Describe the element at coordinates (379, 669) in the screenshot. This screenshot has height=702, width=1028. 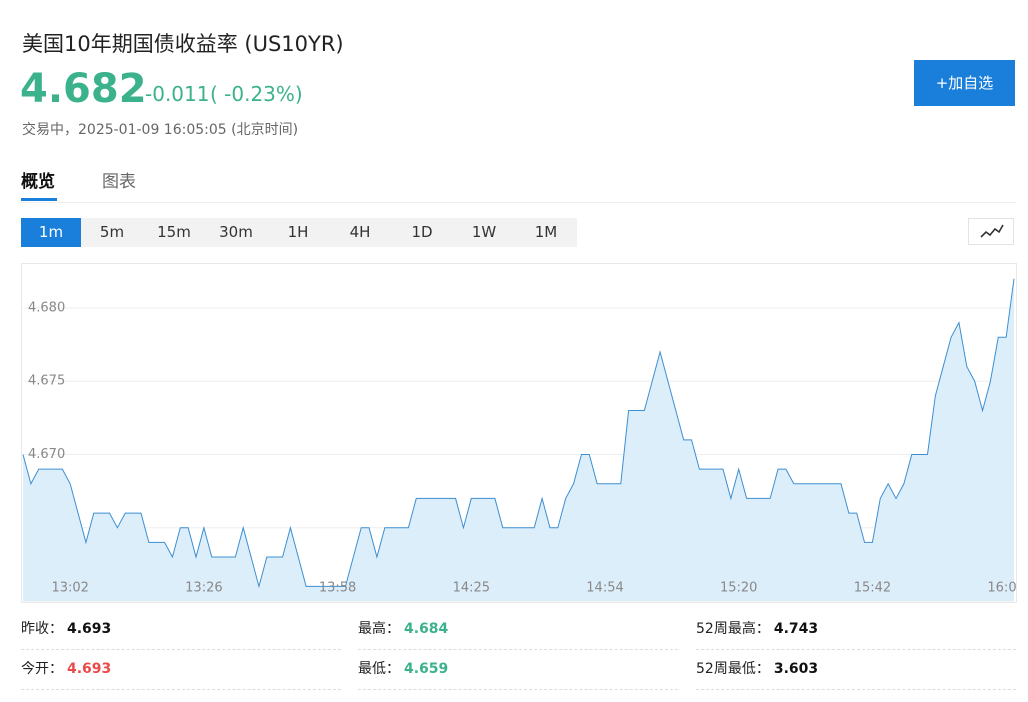
I see `stat-label: 最低：` at that location.